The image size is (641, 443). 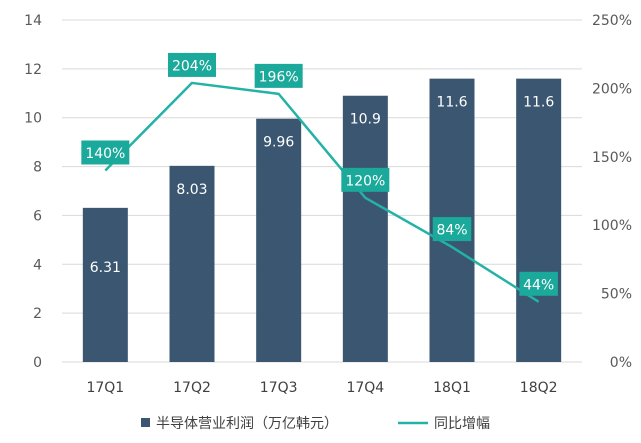 I want to click on bar-value-label: 6.31, so click(x=105, y=268).